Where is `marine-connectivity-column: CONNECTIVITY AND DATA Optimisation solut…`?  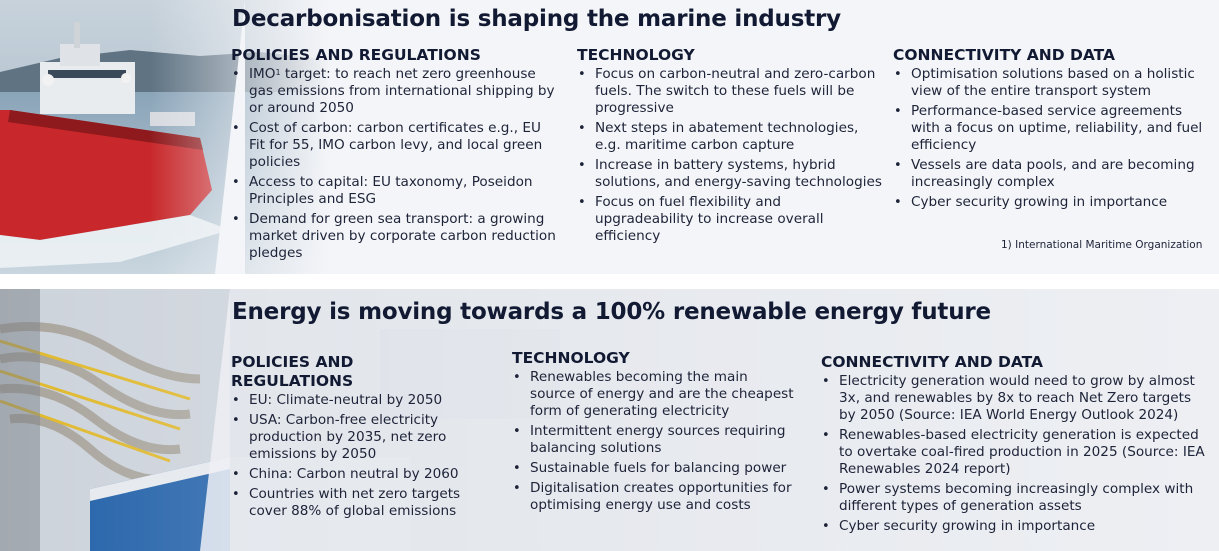 marine-connectivity-column: CONNECTIVITY AND DATA Optimisation solut… is located at coordinates (1050, 130).